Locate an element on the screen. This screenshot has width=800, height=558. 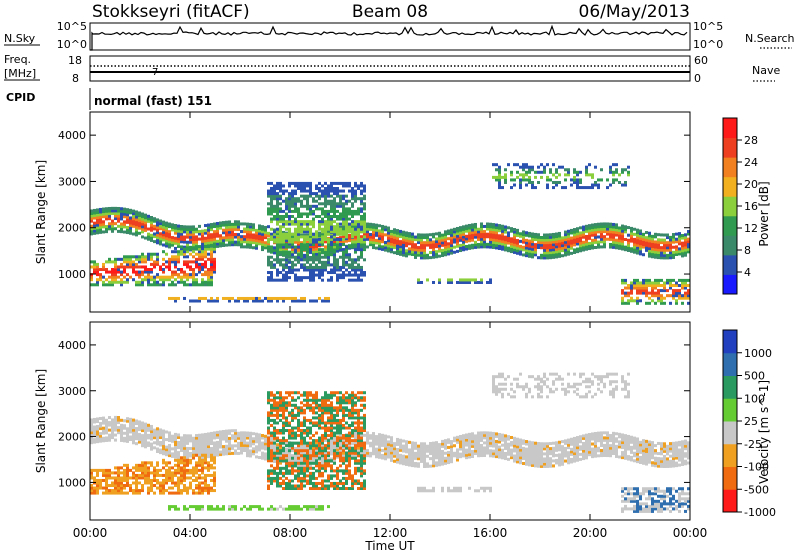
power-colorbar-tick-label: 28 is located at coordinates (751, 140).